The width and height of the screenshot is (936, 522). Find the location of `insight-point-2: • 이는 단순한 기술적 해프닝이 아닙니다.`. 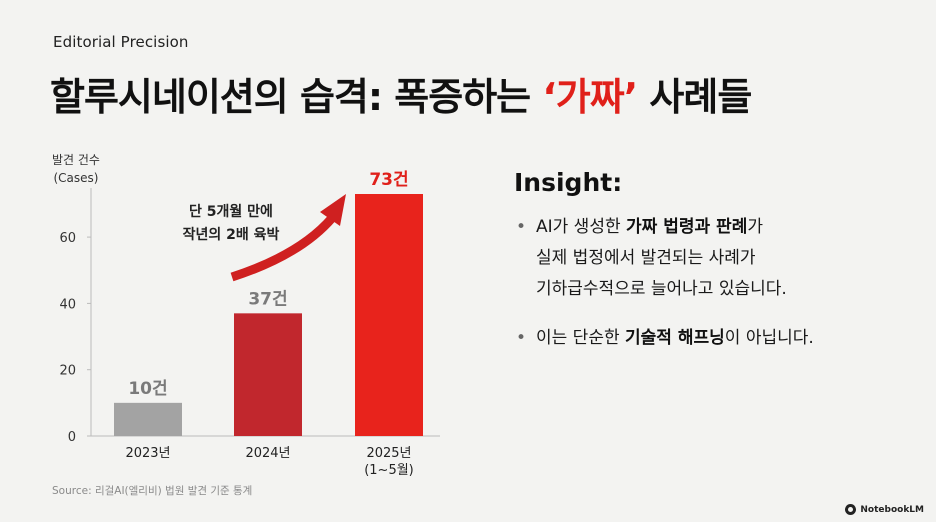

insight-point-2: • 이는 단순한 기술적 해프닝이 아닙니다. is located at coordinates (714, 338).